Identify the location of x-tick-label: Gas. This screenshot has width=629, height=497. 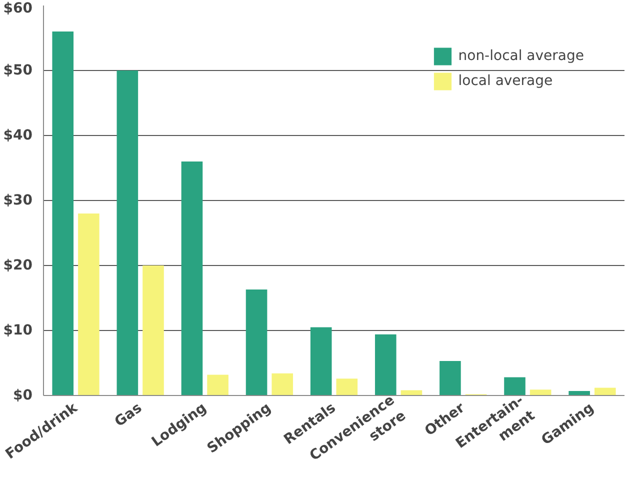
(129, 415).